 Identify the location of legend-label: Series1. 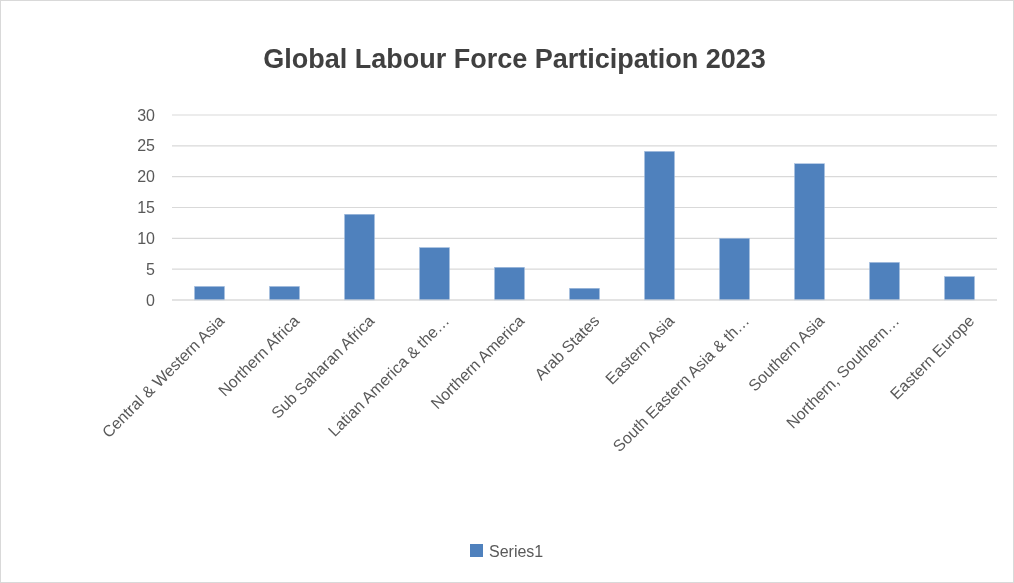
(516, 551).